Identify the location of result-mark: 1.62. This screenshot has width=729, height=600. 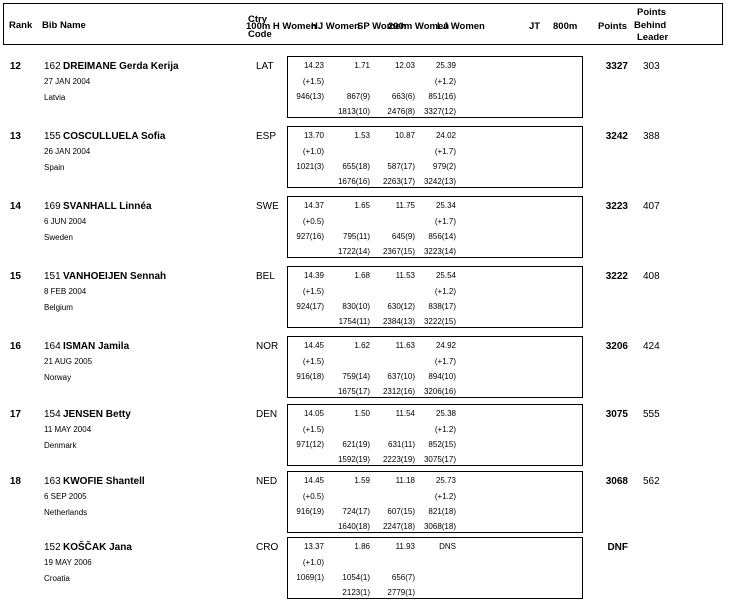
(362, 345).